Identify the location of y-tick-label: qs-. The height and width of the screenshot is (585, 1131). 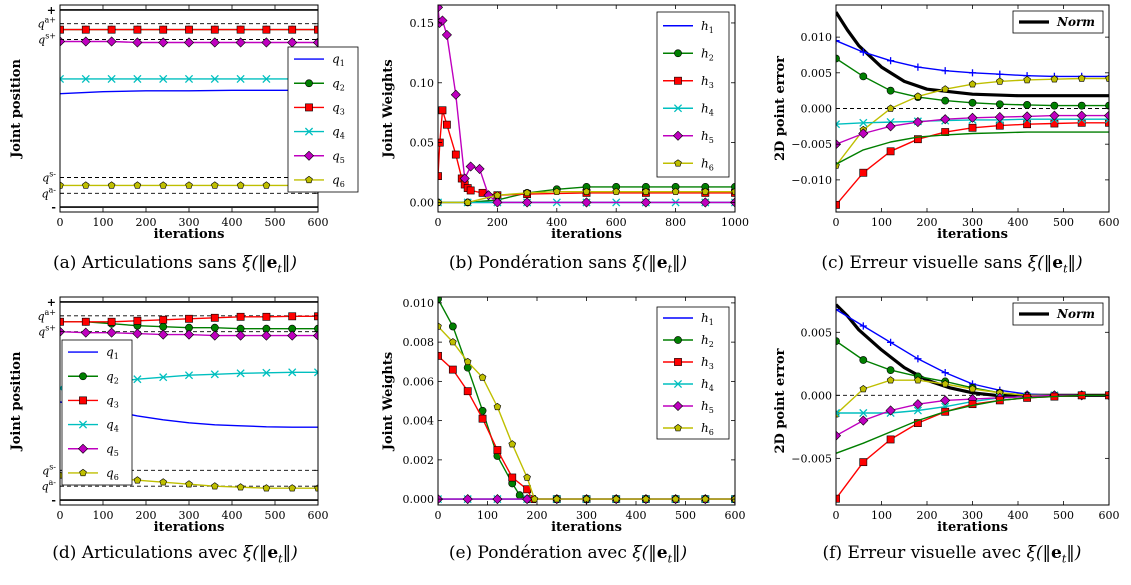
(49, 469).